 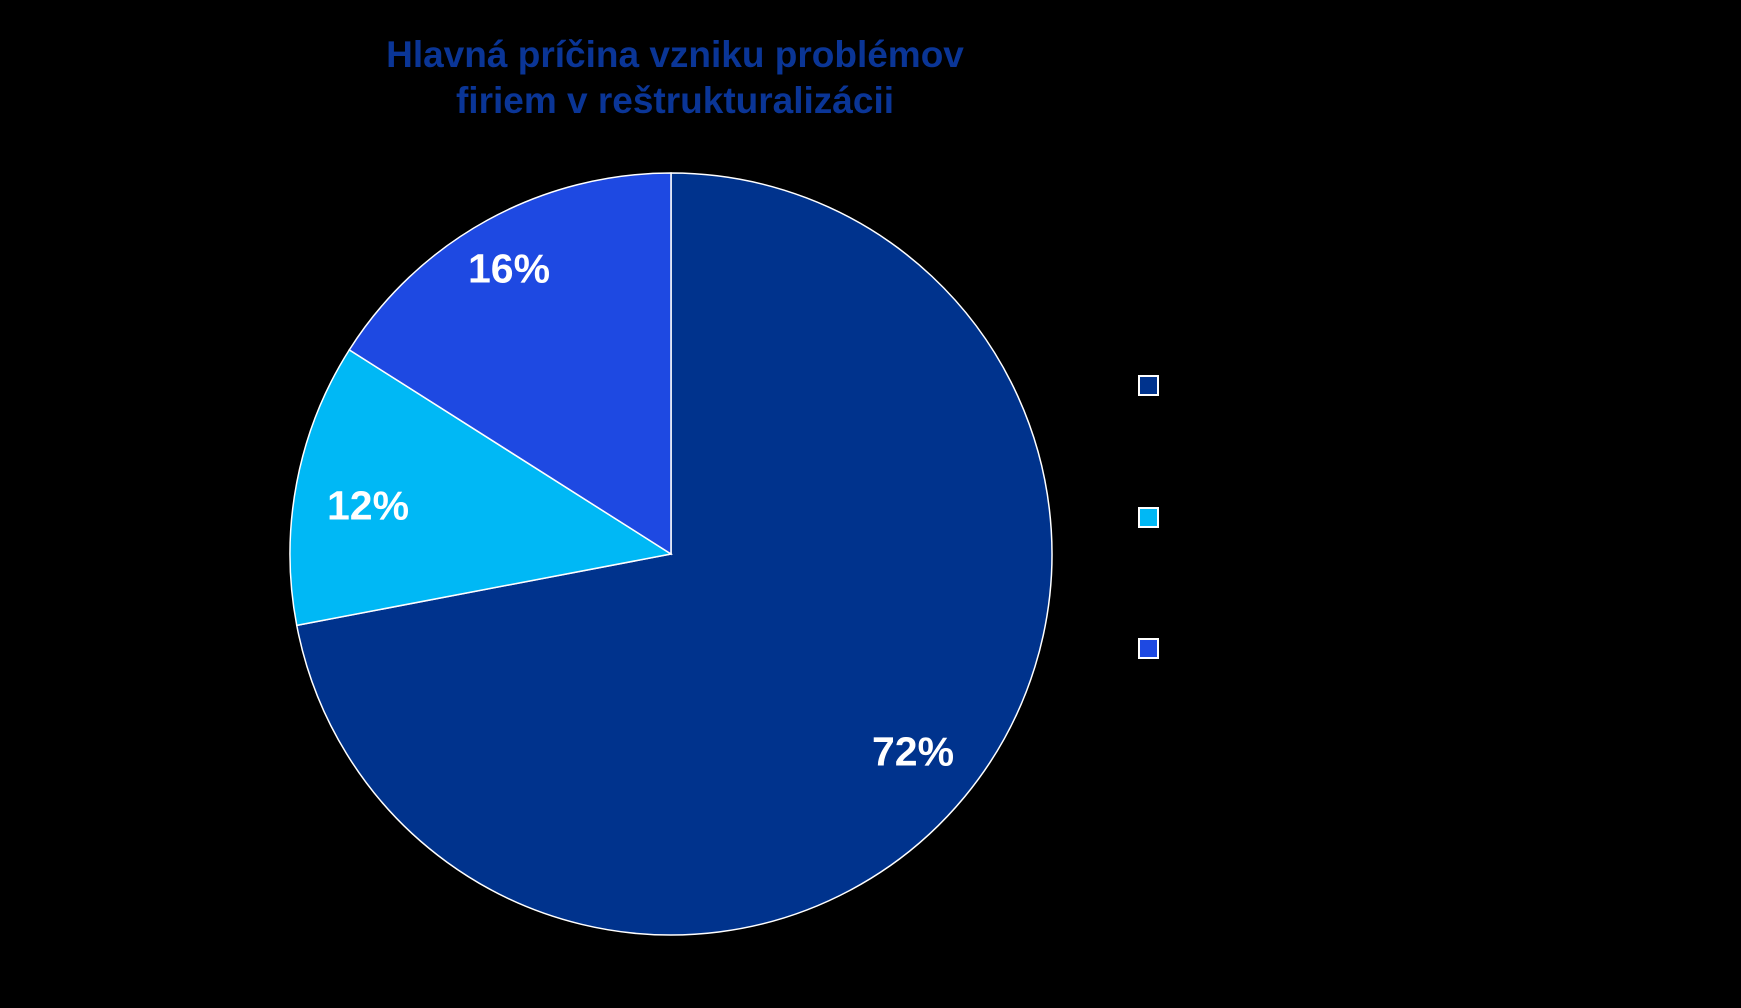 What do you see at coordinates (913, 751) in the screenshot?
I see `slice-label-72: 72%` at bounding box center [913, 751].